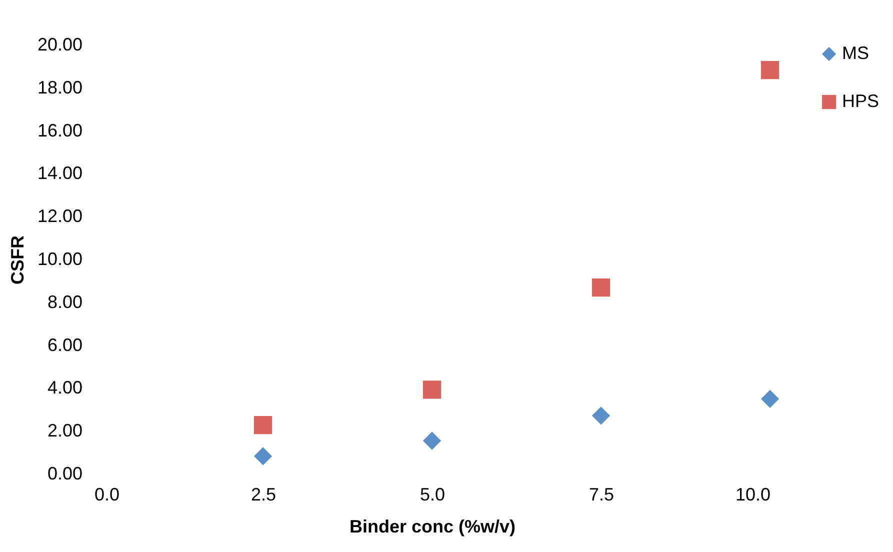  I want to click on x-axis-title: Binder conc (%w/v), so click(432, 526).